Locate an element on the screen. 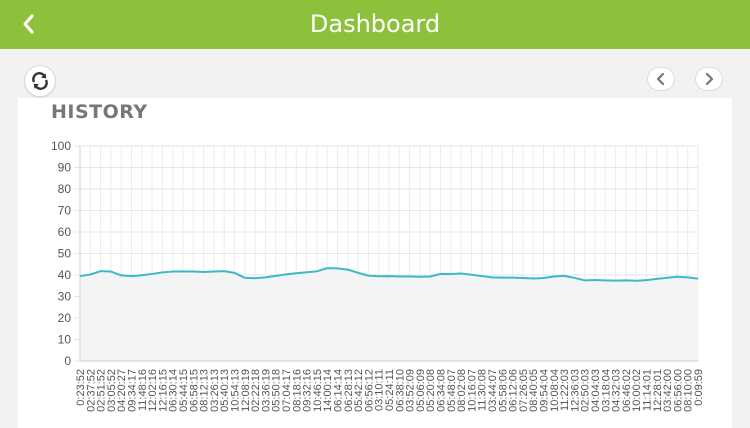 Image resolution: width=750 pixels, height=428 pixels. x-tick-label: 04:20:27 is located at coordinates (122, 390).